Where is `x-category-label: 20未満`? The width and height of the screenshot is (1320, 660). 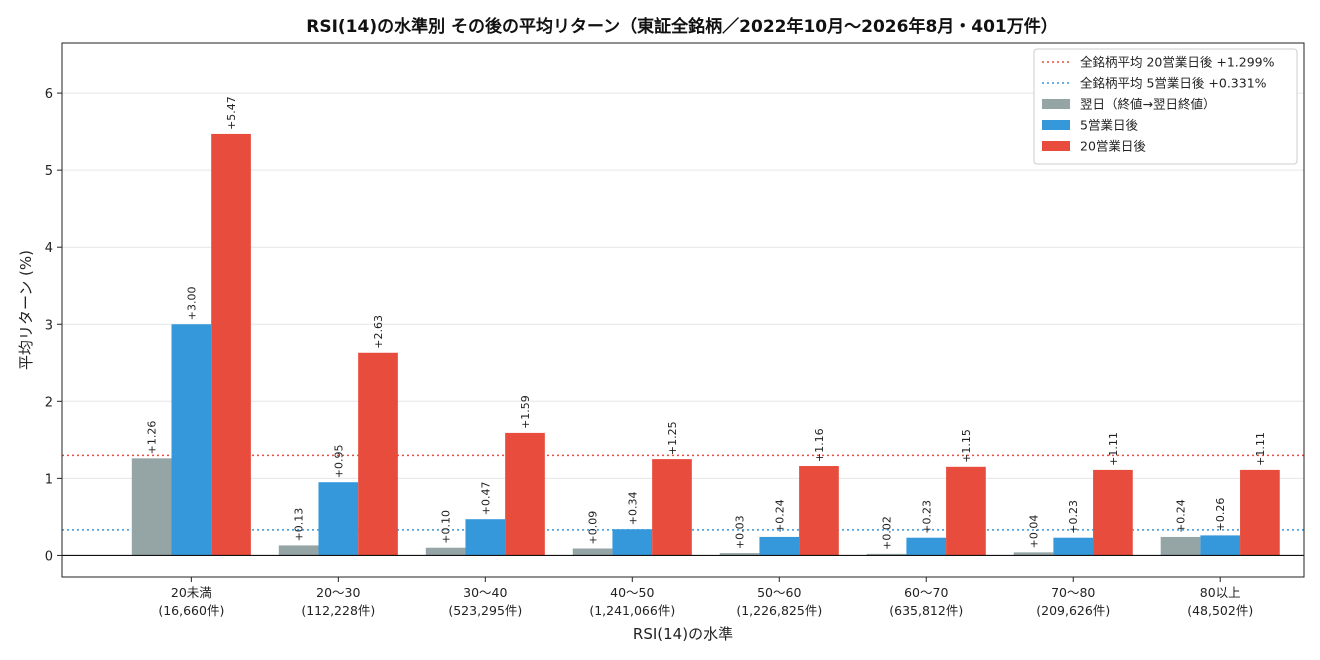
x-category-label: 20未満 is located at coordinates (191, 592).